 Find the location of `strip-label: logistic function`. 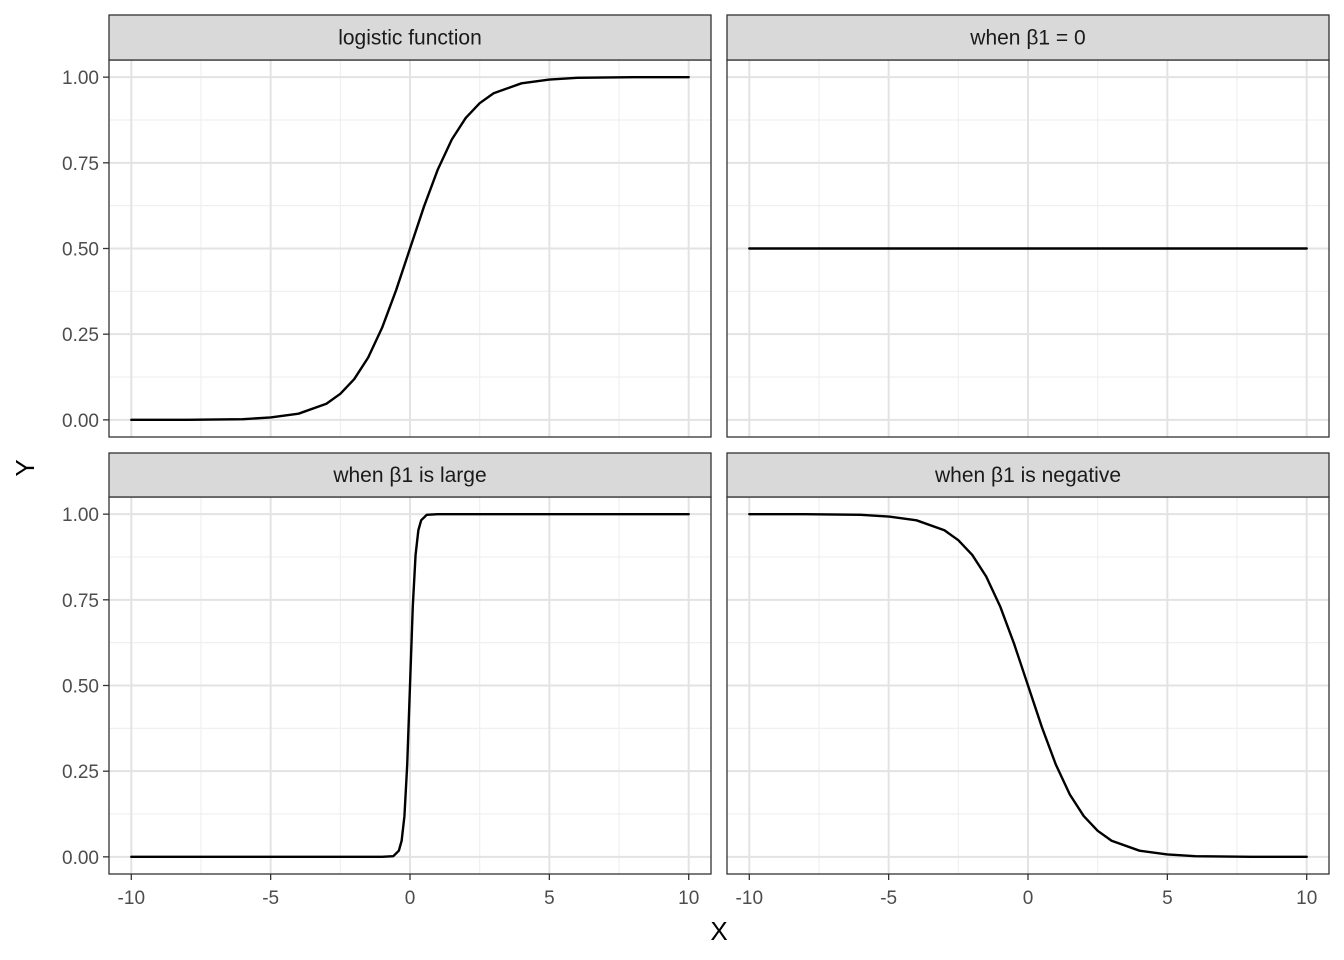

strip-label: logistic function is located at coordinates (410, 38).